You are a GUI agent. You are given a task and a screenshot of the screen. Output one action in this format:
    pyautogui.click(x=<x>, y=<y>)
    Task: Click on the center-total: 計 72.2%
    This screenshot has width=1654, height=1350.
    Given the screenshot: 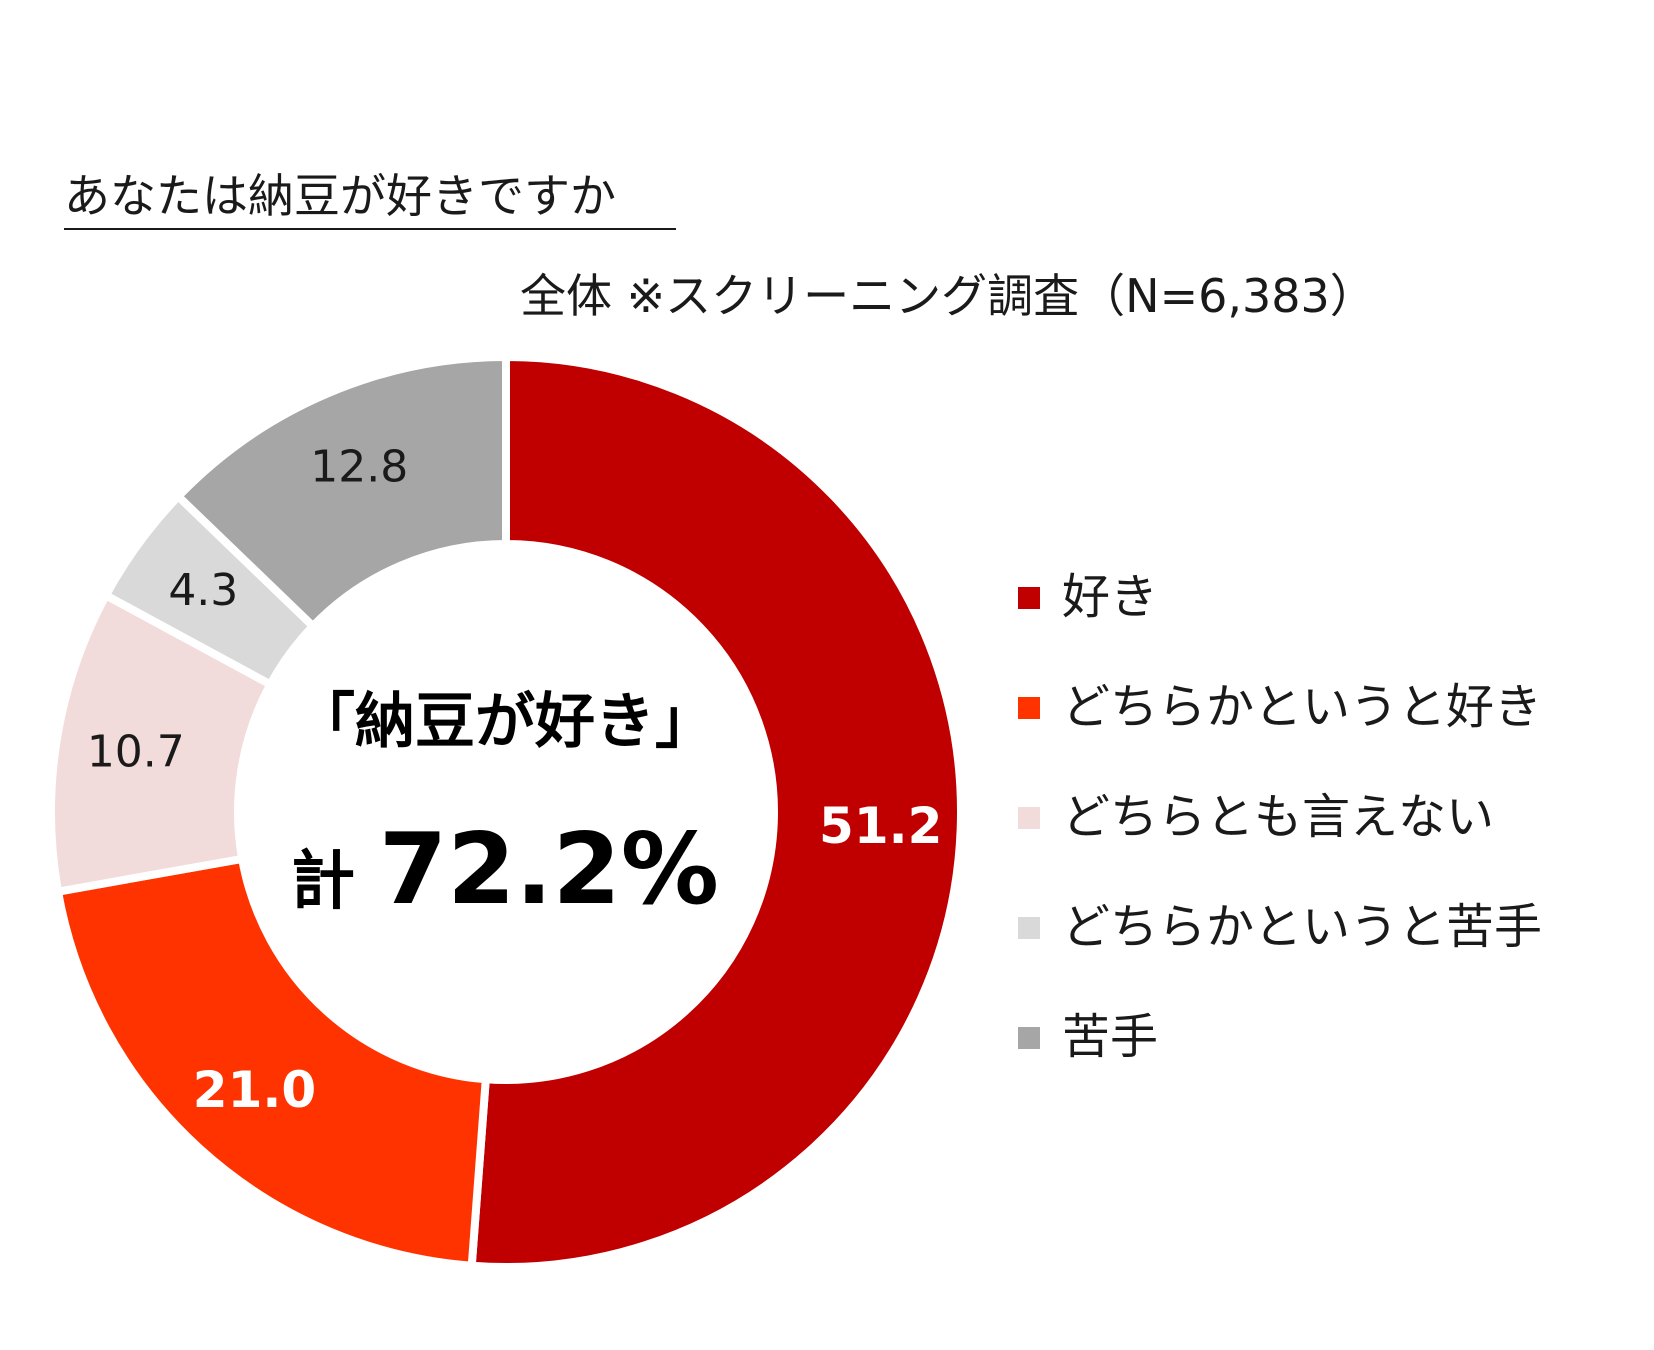 What is the action you would take?
    pyautogui.click(x=505, y=884)
    